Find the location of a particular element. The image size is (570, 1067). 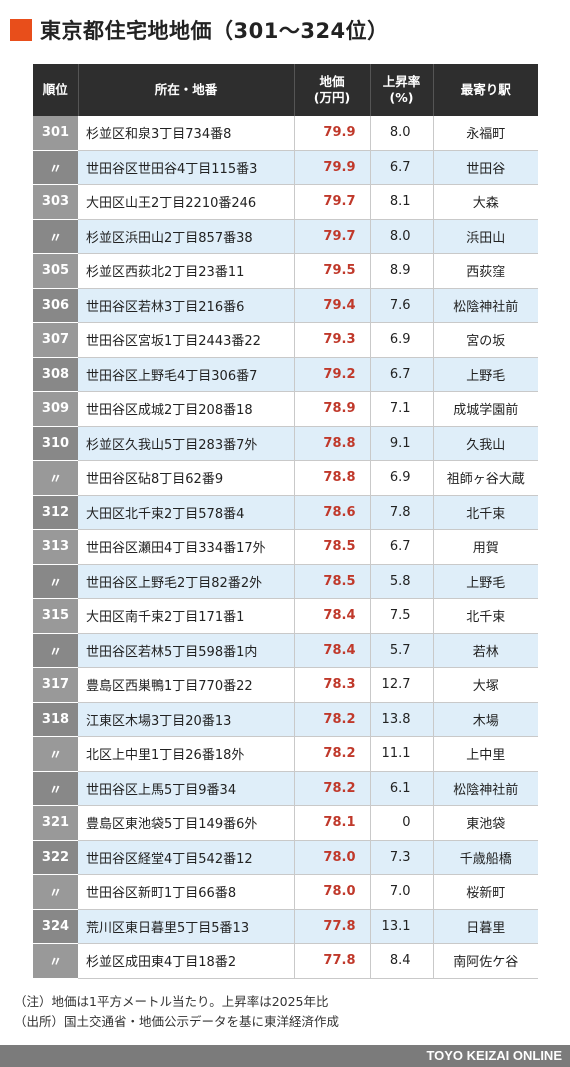

table-row: 318 江東区木場3丁目20番13 78.2 13.8 木場 is located at coordinates (285, 719).